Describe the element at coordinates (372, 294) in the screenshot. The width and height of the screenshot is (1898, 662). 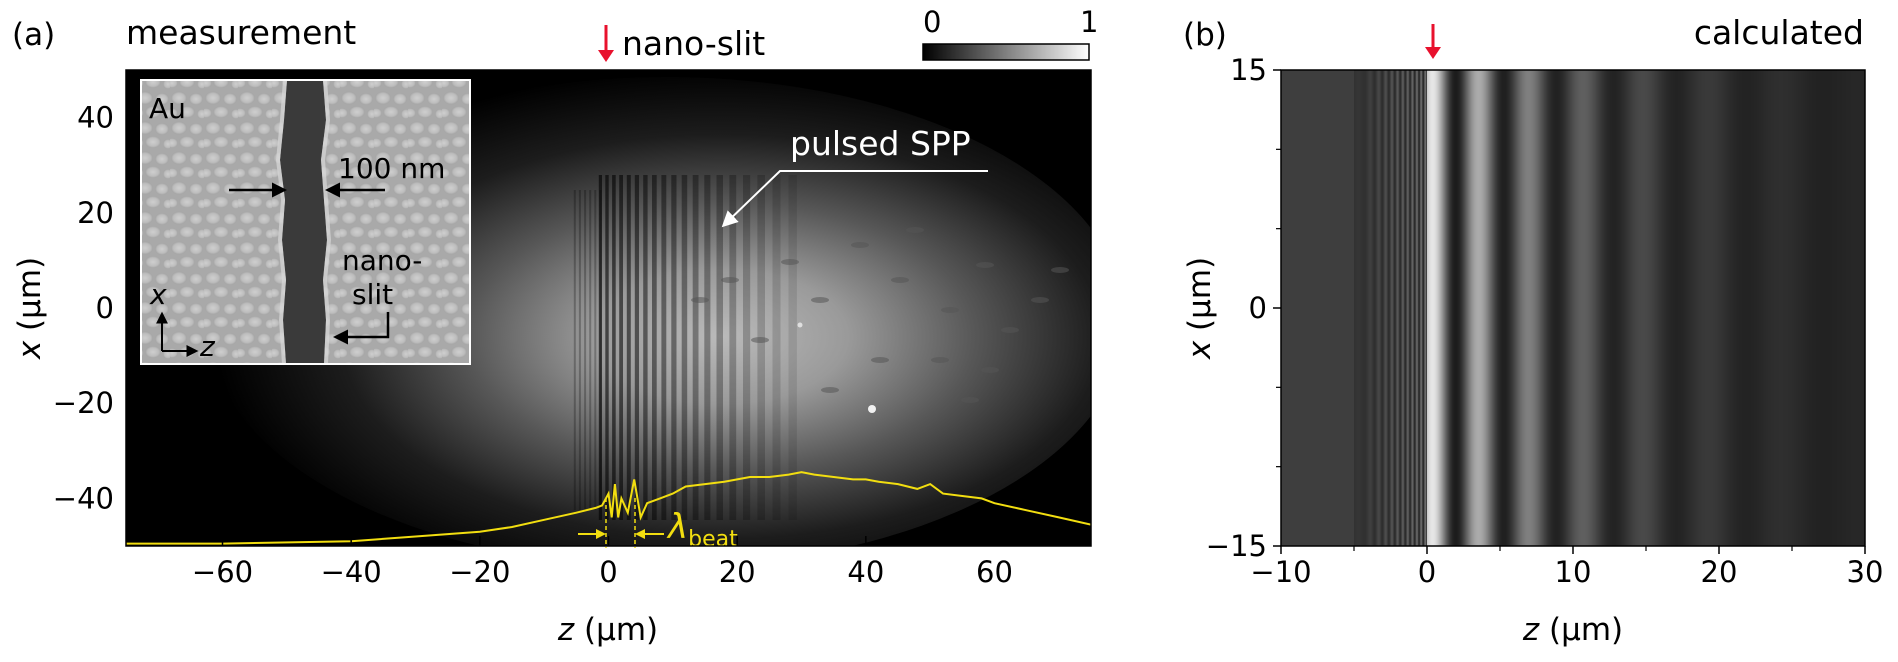
I see `inset-slit-label-2: slit` at that location.